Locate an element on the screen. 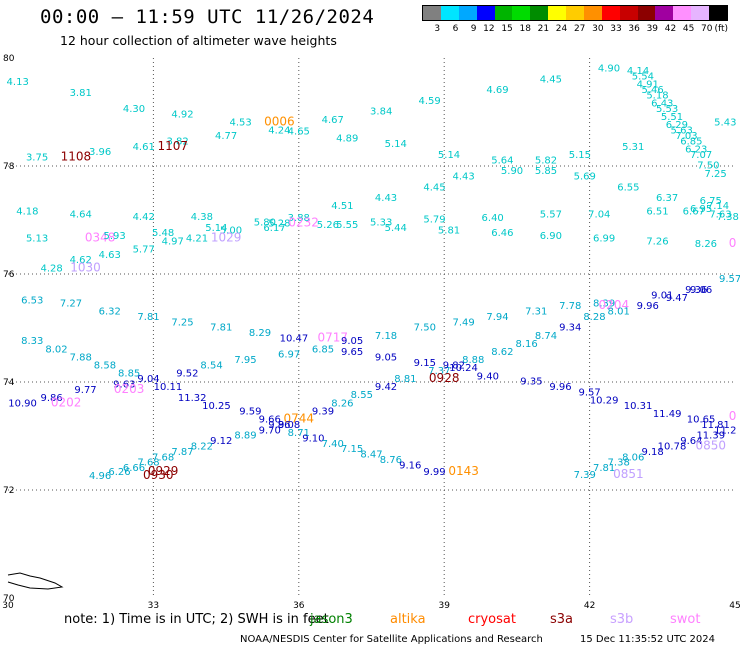 The width and height of the screenshot is (740, 650). wave-height-value: 7.37 is located at coordinates (439, 371).